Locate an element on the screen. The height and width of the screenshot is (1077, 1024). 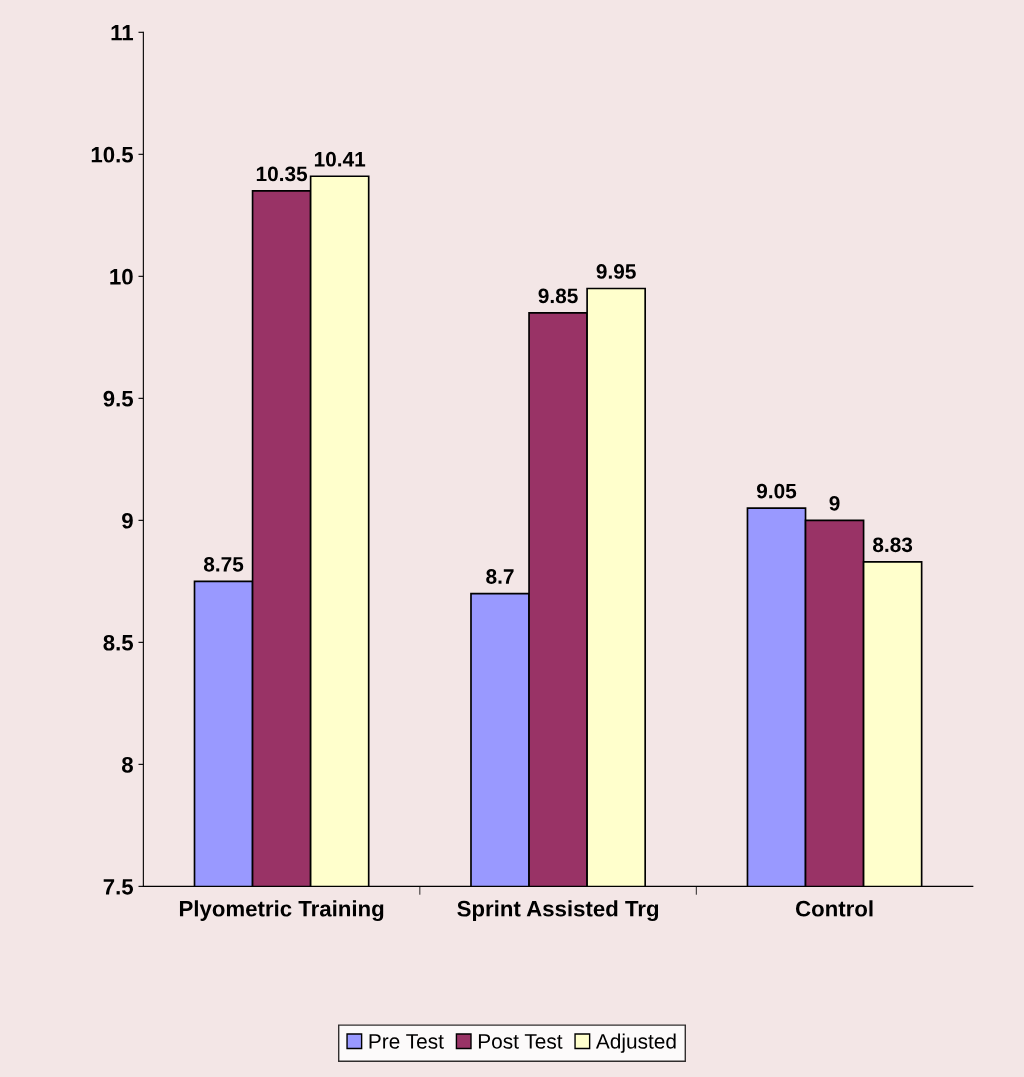
y-tick-label: 11 is located at coordinates (122, 33).